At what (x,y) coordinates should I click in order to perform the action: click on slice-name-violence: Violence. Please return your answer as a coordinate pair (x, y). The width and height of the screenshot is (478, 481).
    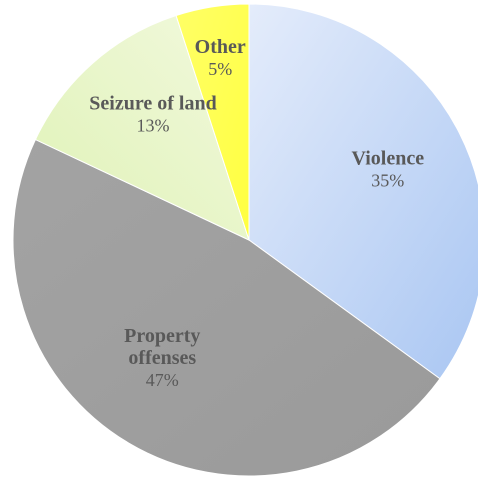
    Looking at the image, I should click on (388, 158).